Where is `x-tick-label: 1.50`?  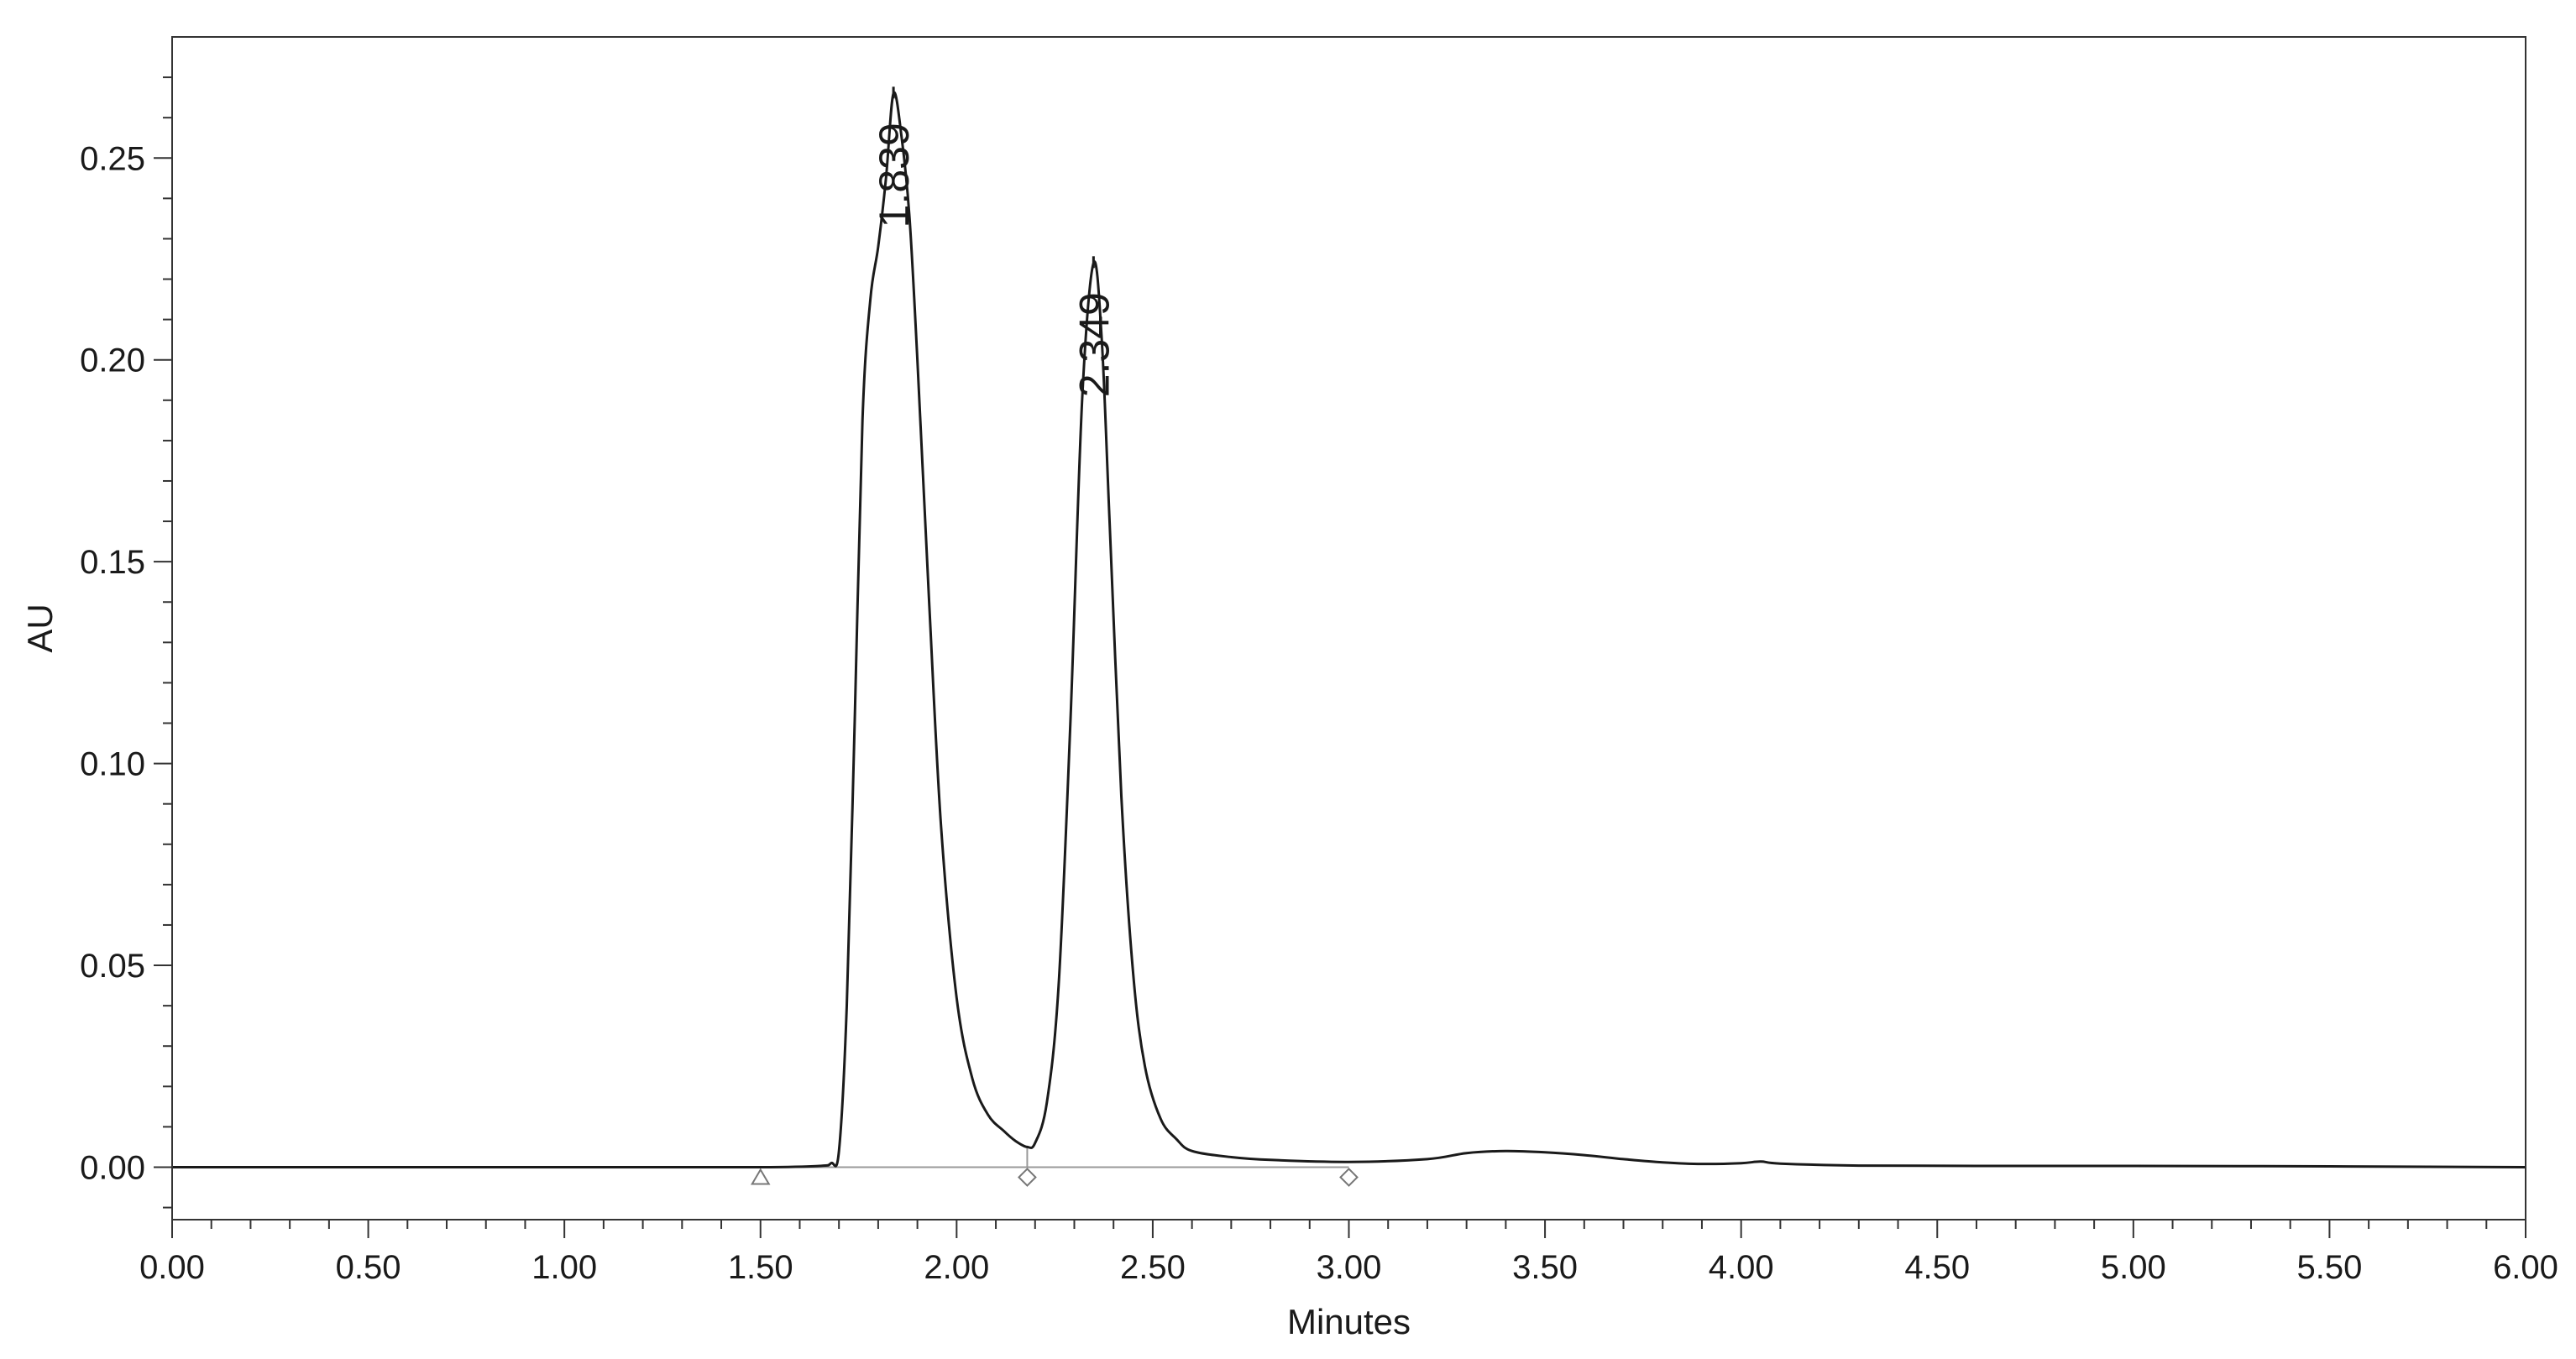 x-tick-label: 1.50 is located at coordinates (760, 1267).